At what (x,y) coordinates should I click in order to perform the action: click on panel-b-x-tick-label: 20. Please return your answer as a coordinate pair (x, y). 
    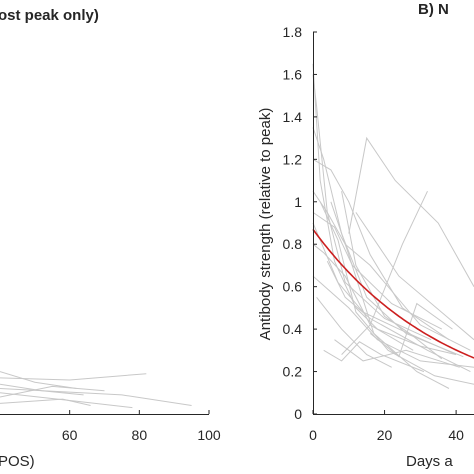
    Looking at the image, I should click on (385, 435).